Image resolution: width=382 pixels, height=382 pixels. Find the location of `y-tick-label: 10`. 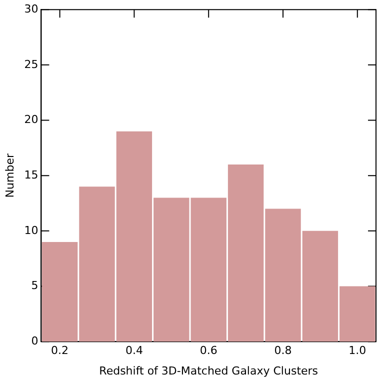

y-tick-label: 10 is located at coordinates (31, 230).